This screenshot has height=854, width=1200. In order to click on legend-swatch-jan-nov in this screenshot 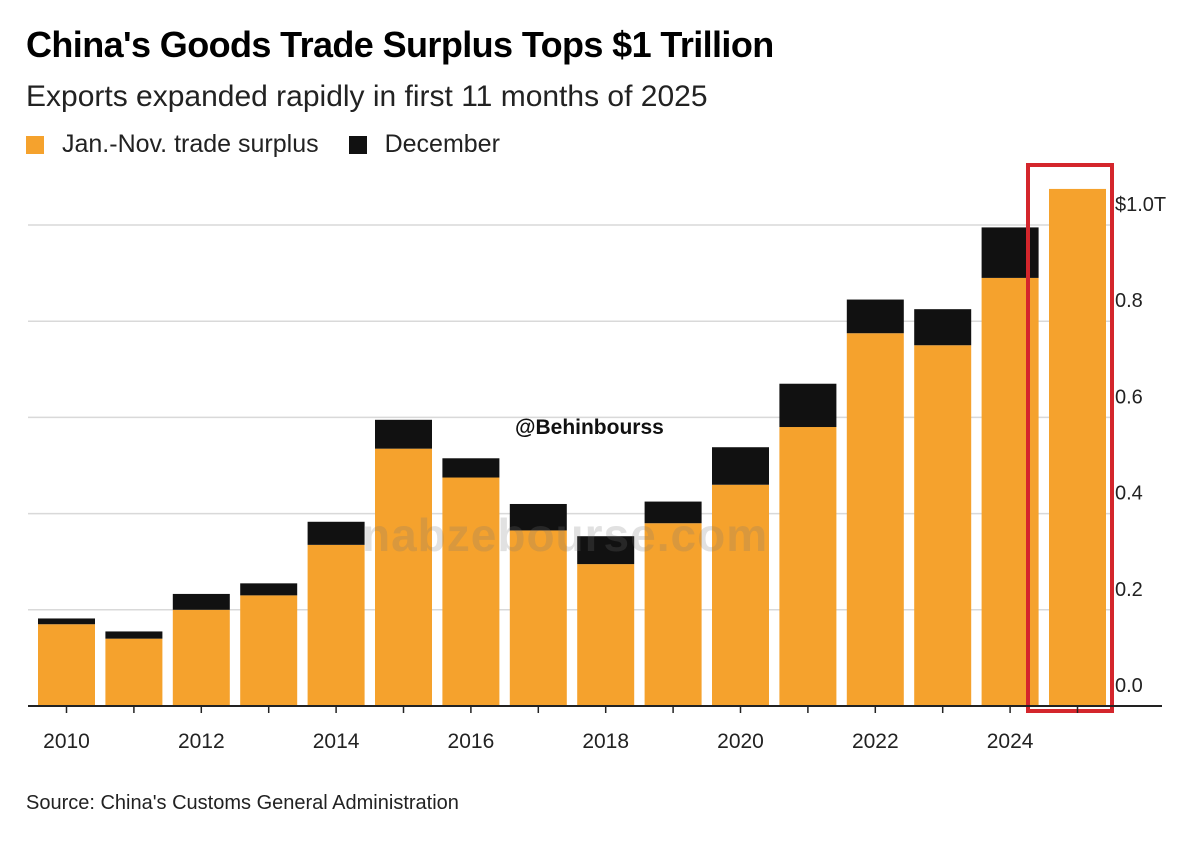, I will do `click(35, 144)`.